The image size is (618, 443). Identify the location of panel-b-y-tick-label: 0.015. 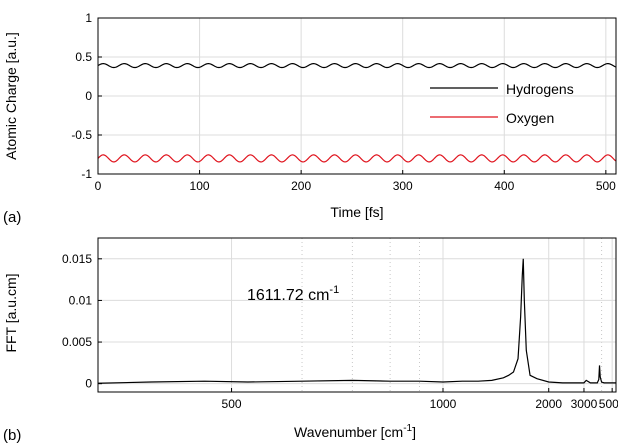
(77, 259).